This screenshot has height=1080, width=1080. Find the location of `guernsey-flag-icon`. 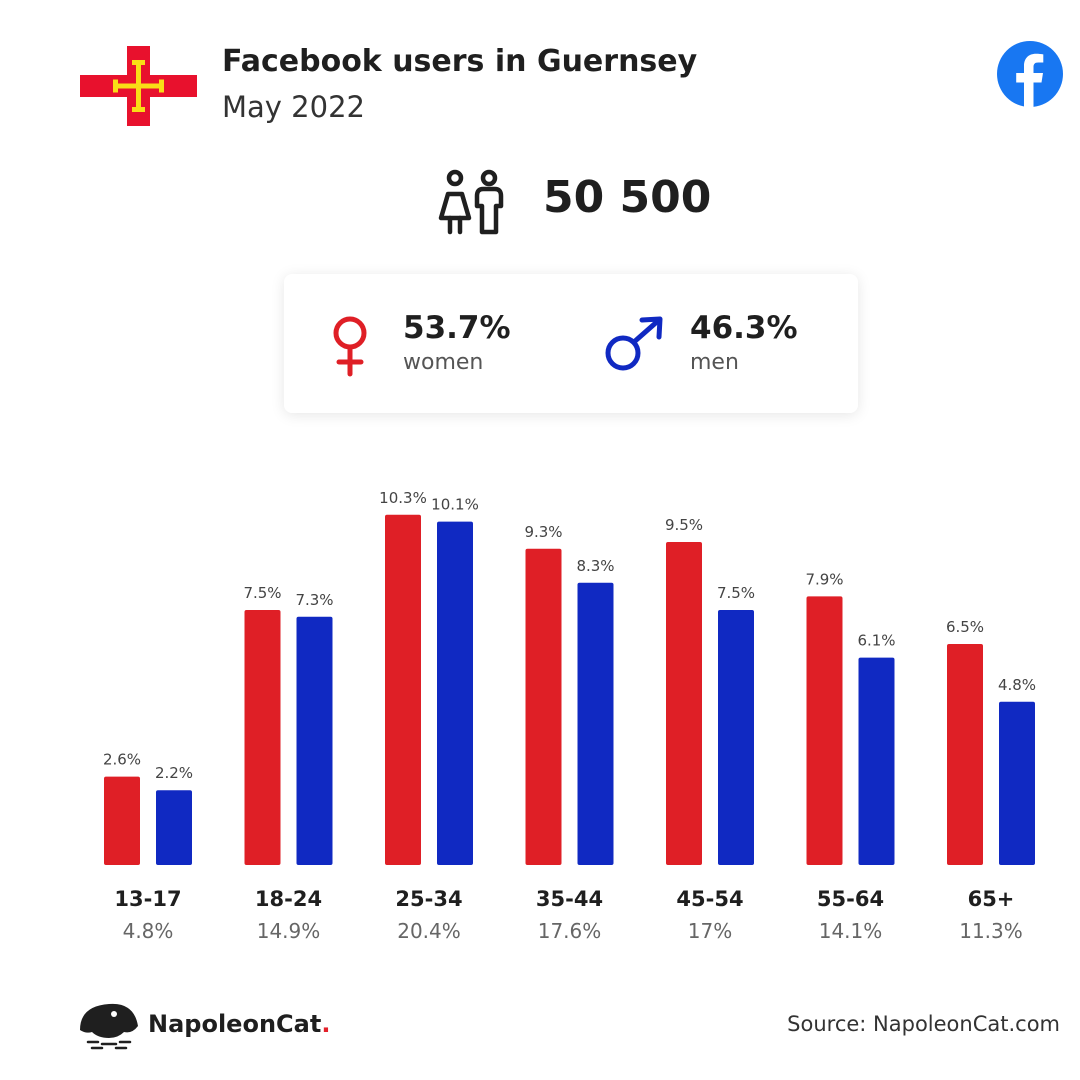

guernsey-flag-icon is located at coordinates (138, 86).